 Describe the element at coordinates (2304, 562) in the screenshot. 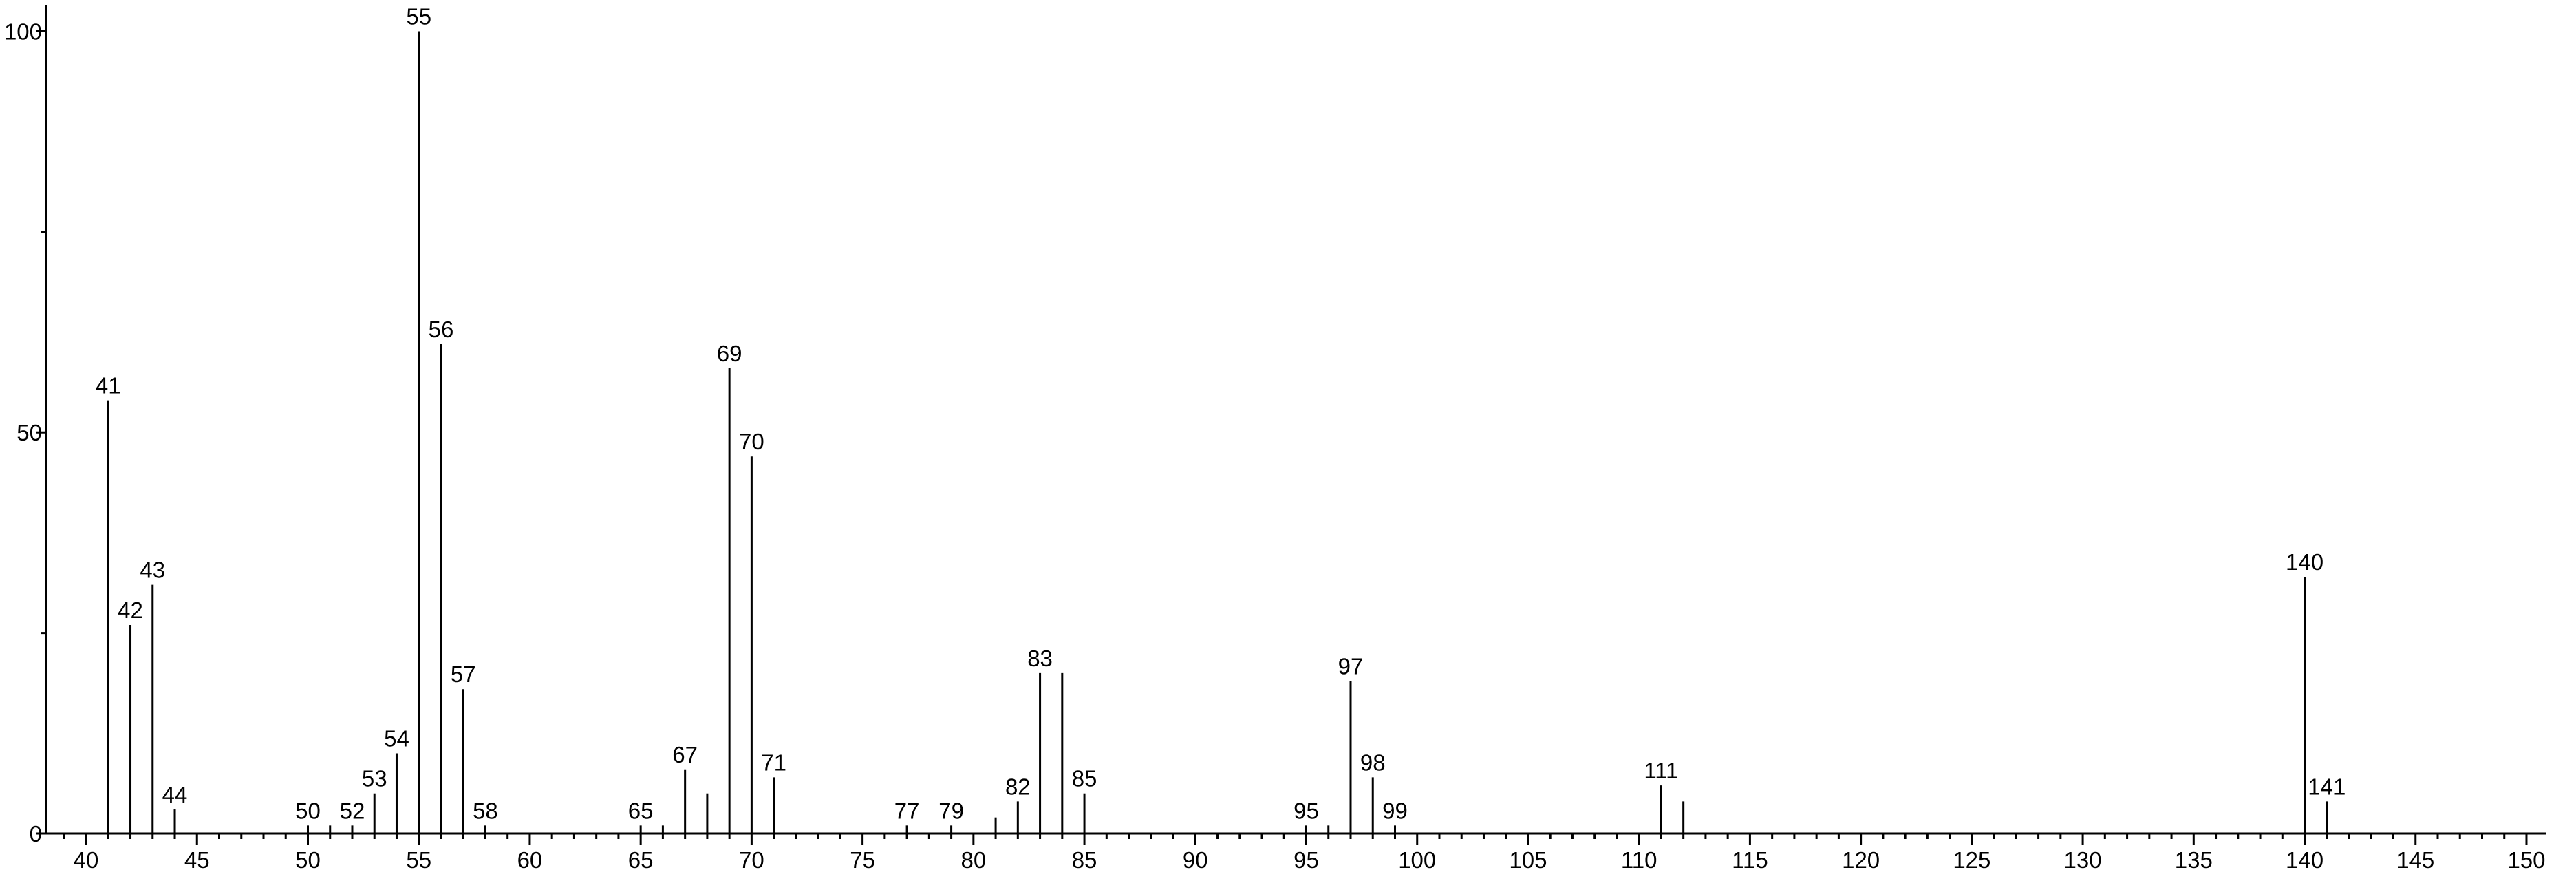

I see `peak-label: 140` at that location.